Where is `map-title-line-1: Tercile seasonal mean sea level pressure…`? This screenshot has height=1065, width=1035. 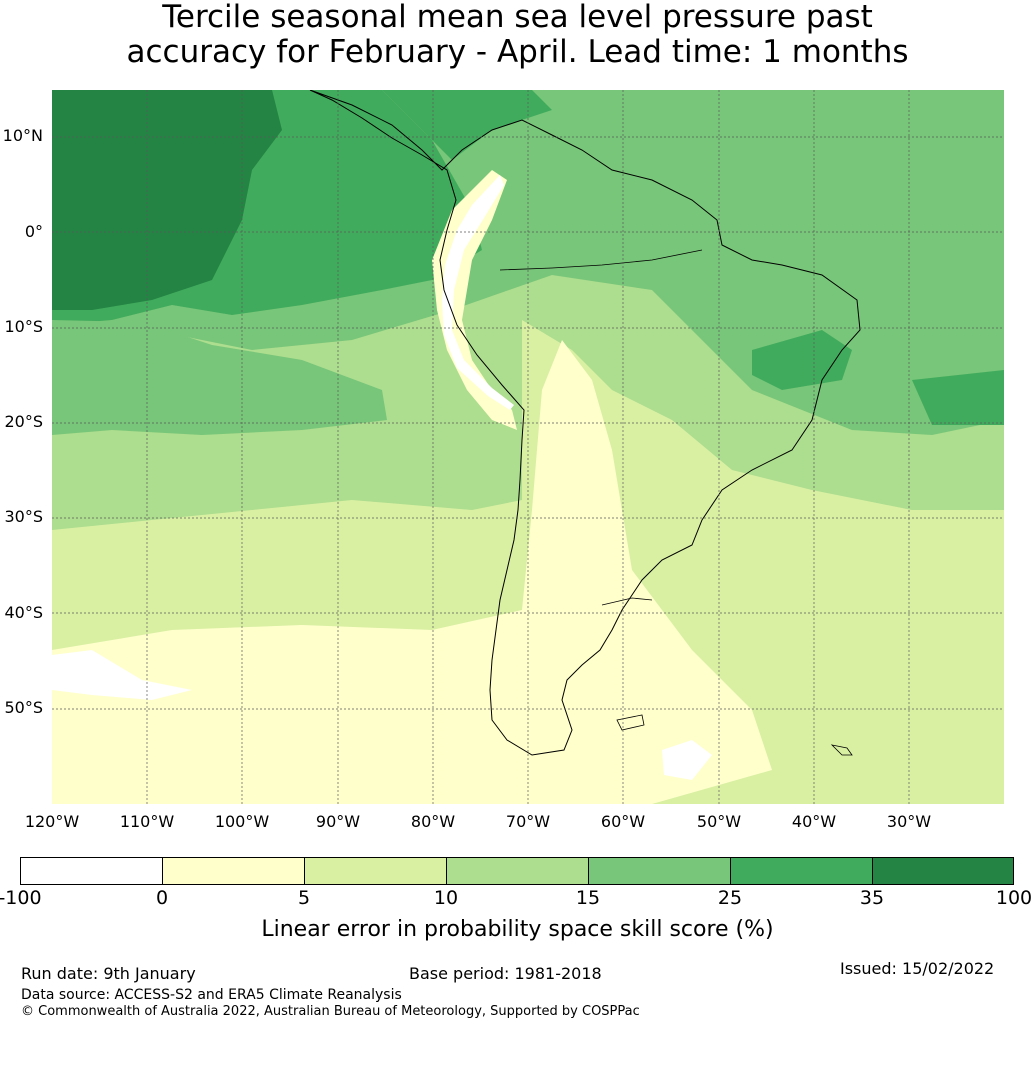 map-title-line-1: Tercile seasonal mean sea level pressure… is located at coordinates (517, 17).